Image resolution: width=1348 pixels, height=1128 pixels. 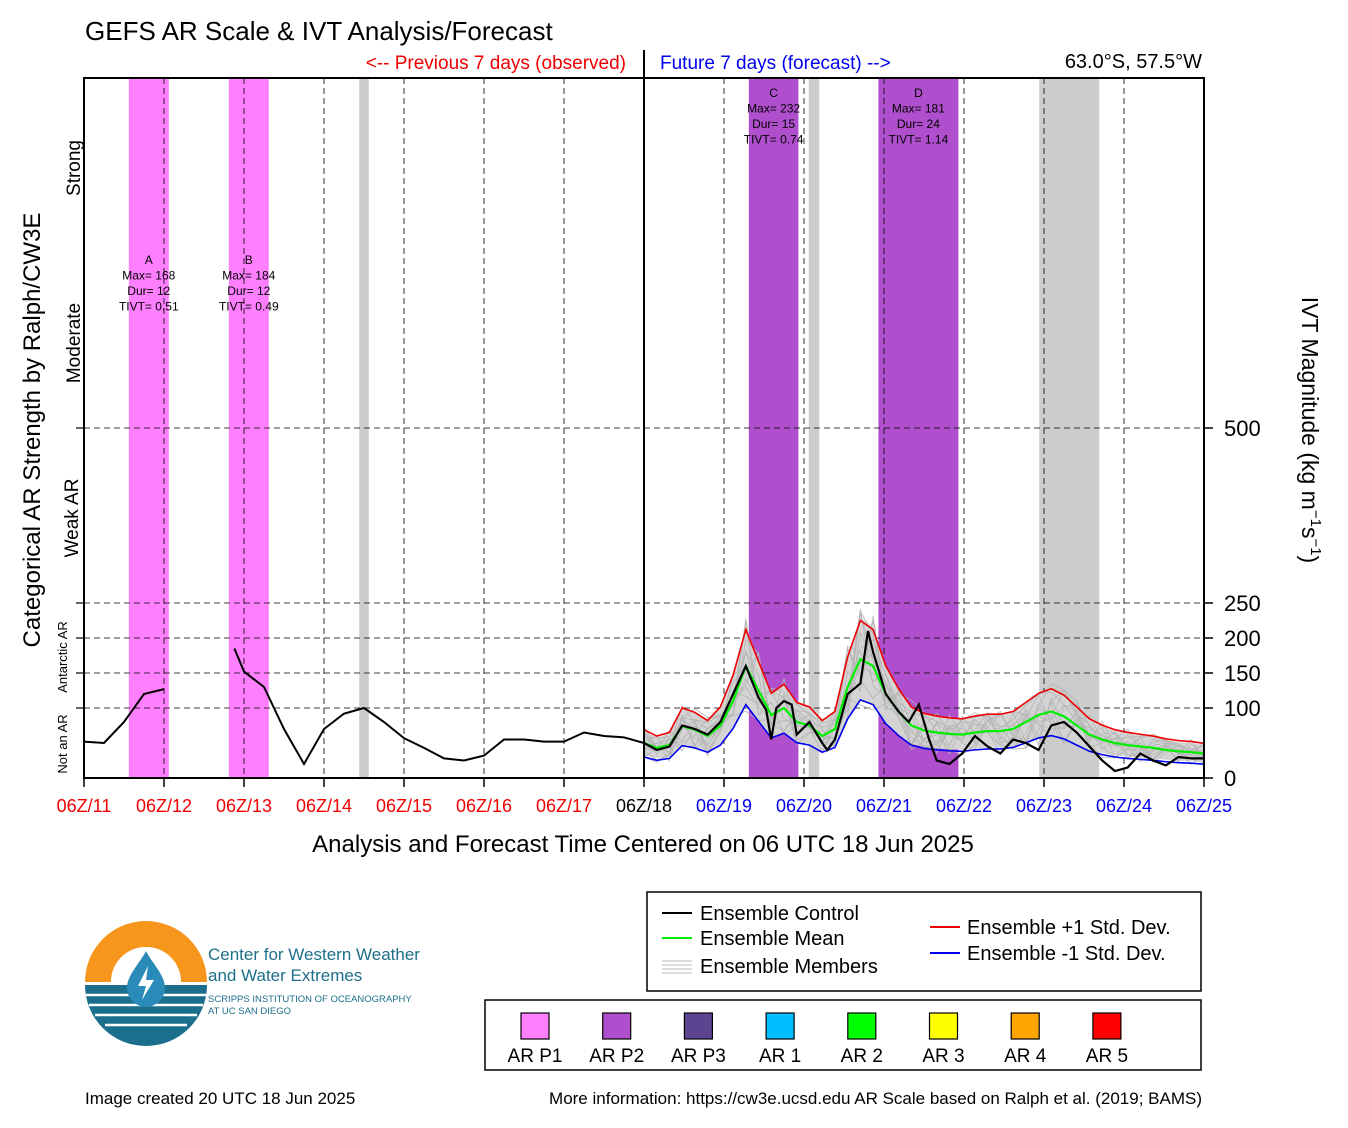 What do you see at coordinates (1044, 806) in the screenshot?
I see `x-tick-label: 06Z/23` at bounding box center [1044, 806].